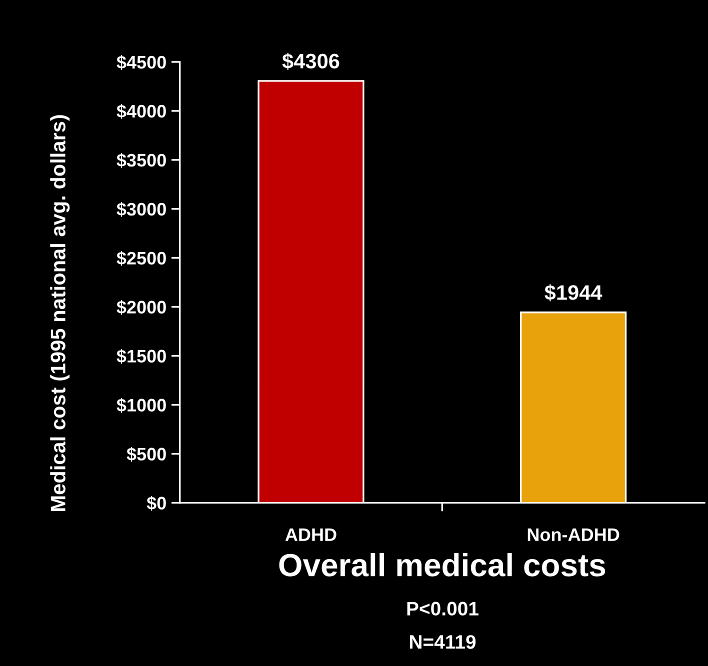  What do you see at coordinates (310, 534) in the screenshot?
I see `x-tick-label: ADHD` at bounding box center [310, 534].